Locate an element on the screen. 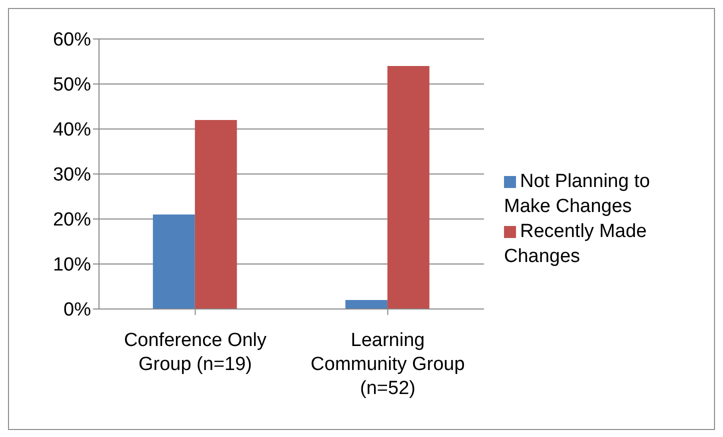 This screenshot has width=723, height=437. legend-label: Not Planning to Make Changes is located at coordinates (577, 194).